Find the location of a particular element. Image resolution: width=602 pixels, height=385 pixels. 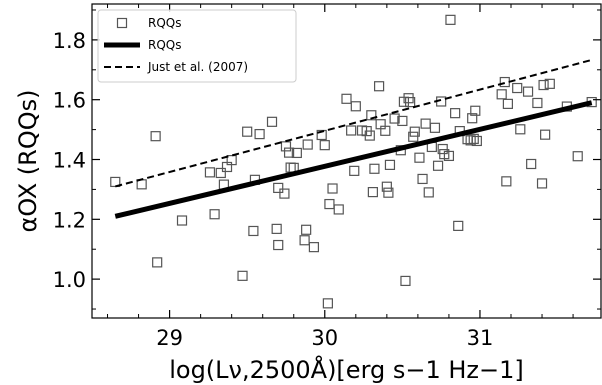

x-axis-label: log(Lν,2500Å)[erg s−1 Hz−1] is located at coordinates (346, 369).